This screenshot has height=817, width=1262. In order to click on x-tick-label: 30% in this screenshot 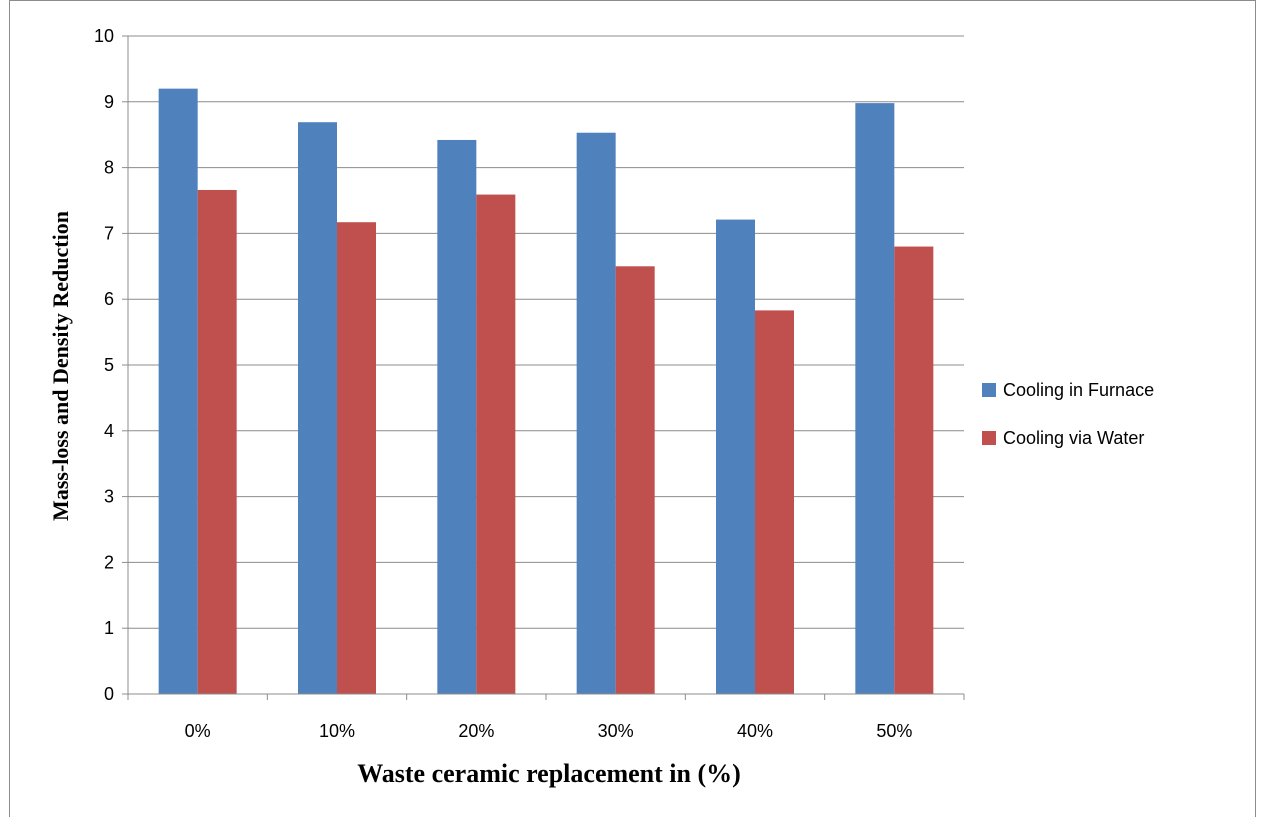, I will do `click(616, 731)`.